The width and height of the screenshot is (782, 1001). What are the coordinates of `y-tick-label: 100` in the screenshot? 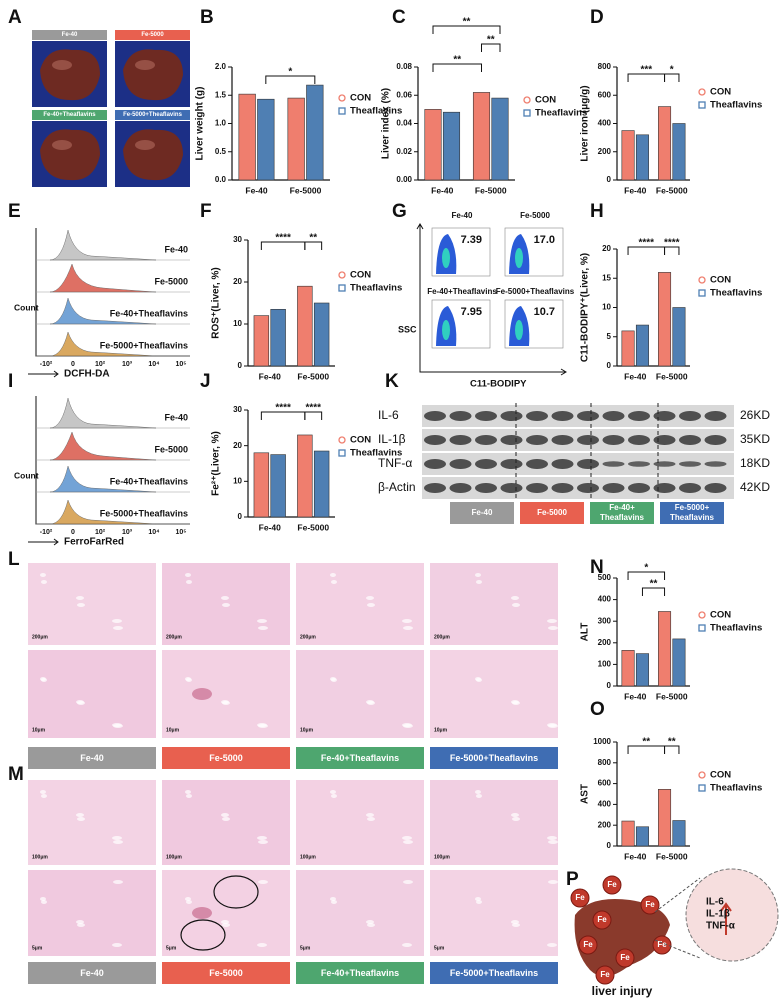 It's located at (605, 664).